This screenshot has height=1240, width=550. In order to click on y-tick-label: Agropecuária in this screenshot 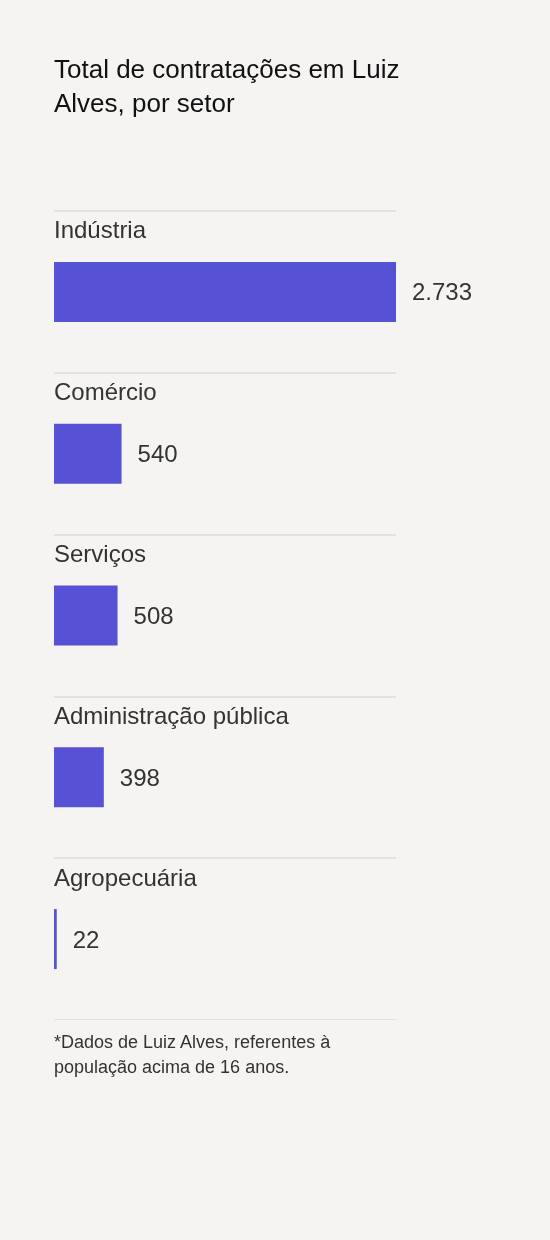, I will do `click(126, 877)`.